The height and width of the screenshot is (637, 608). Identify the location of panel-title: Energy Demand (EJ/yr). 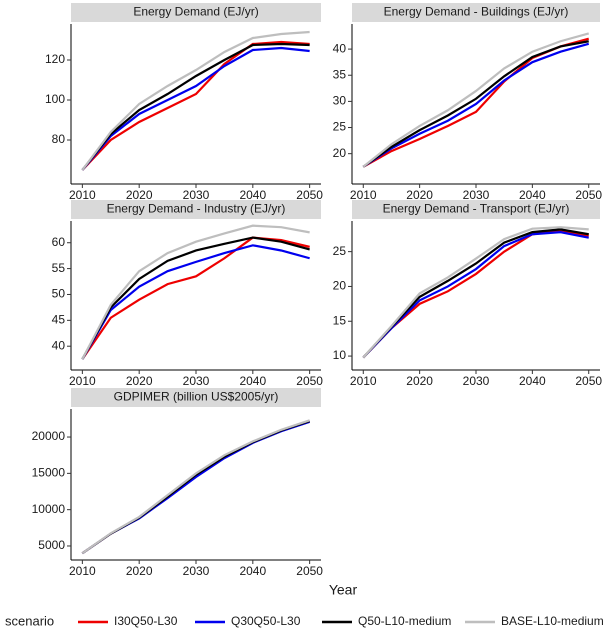
(195, 12).